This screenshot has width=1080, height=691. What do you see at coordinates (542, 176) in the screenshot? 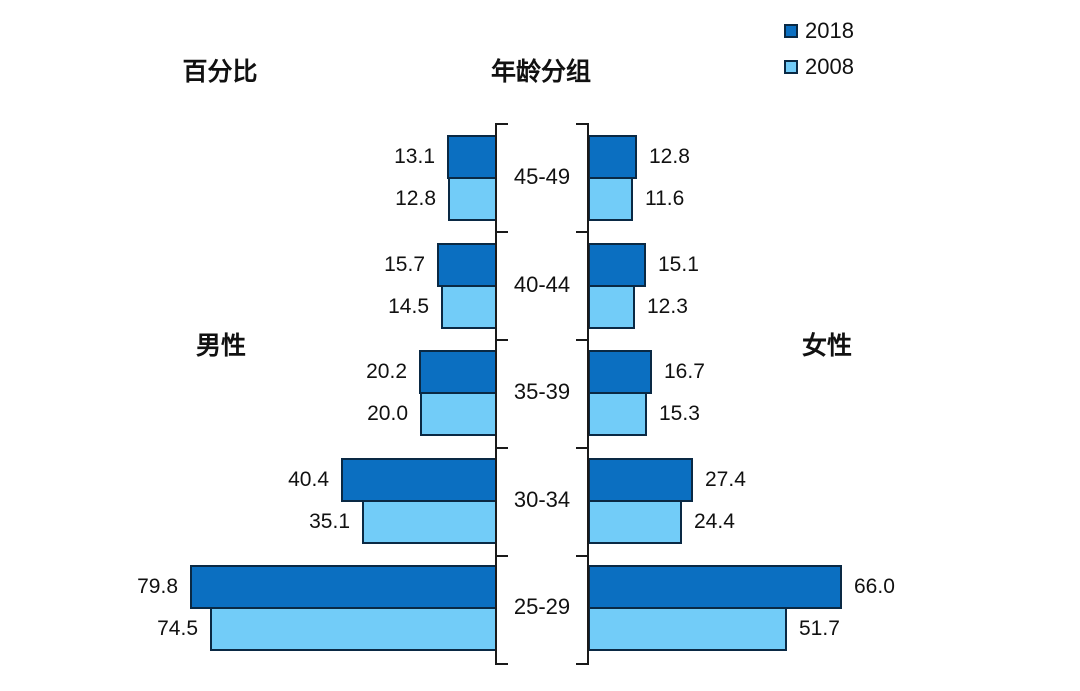
I see `age-group-label-45-49: 45-49` at bounding box center [542, 176].